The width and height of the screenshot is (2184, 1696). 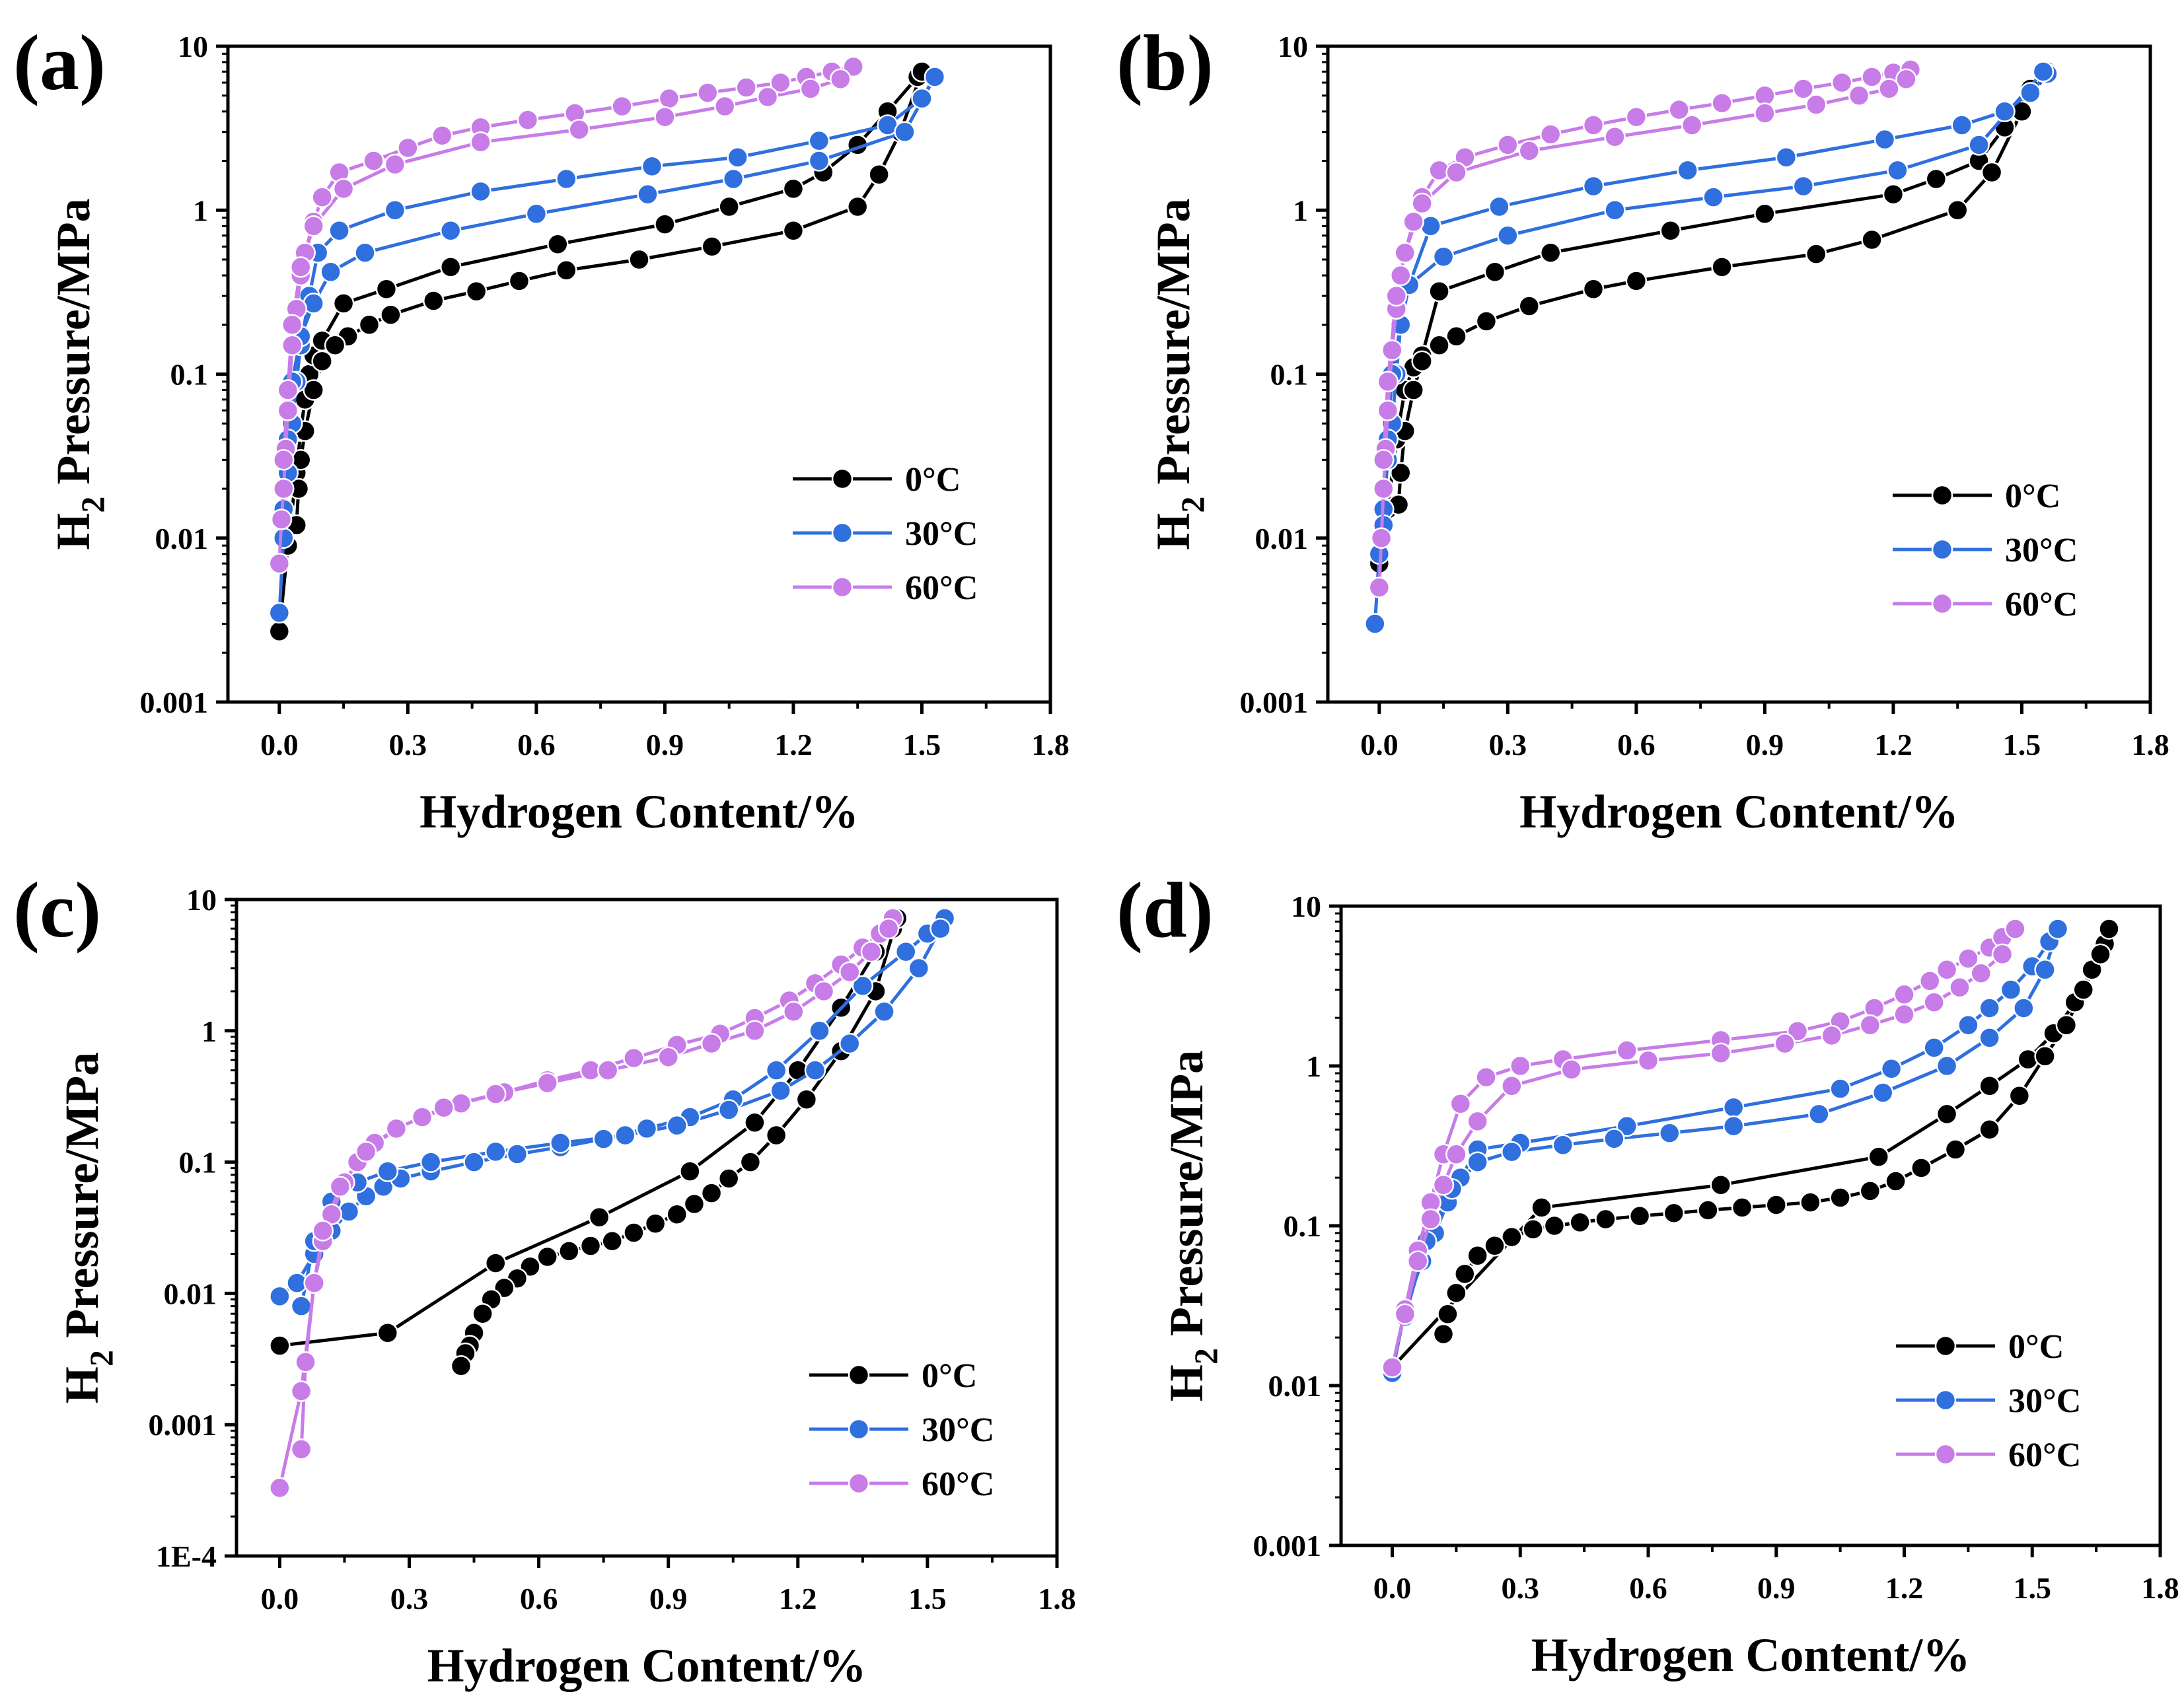 I want to click on x-tick-label: 1.5, so click(x=2022, y=744).